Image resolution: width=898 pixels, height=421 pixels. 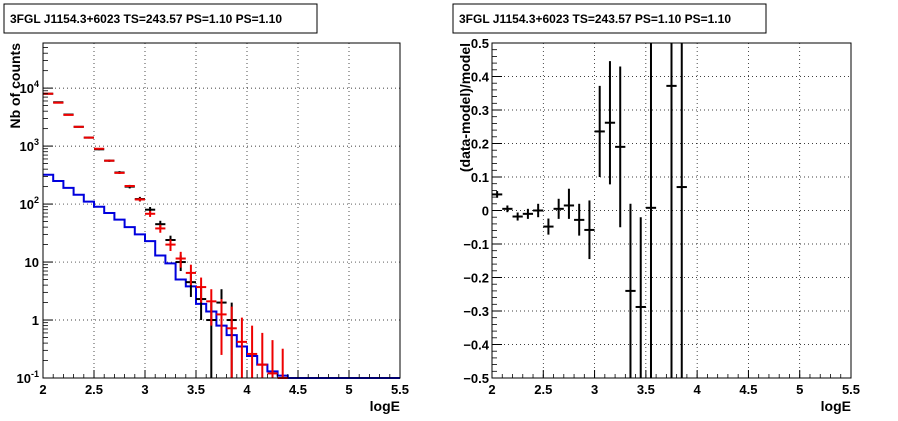 I want to click on y-tick-label: 10⁻¹, so click(x=28, y=377).